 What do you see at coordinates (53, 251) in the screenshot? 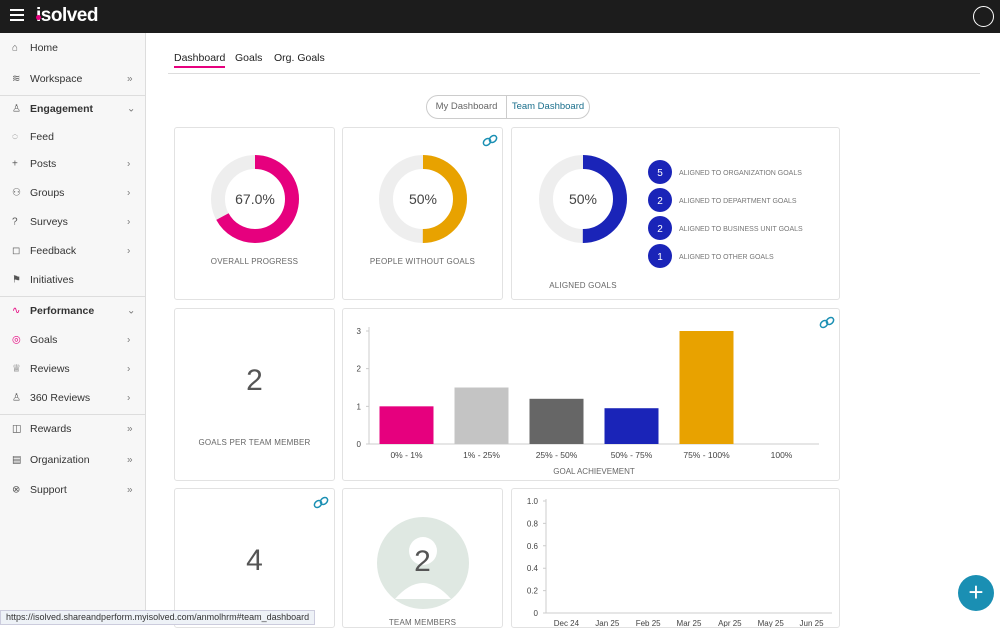
I see `nav-item: Feedback` at bounding box center [53, 251].